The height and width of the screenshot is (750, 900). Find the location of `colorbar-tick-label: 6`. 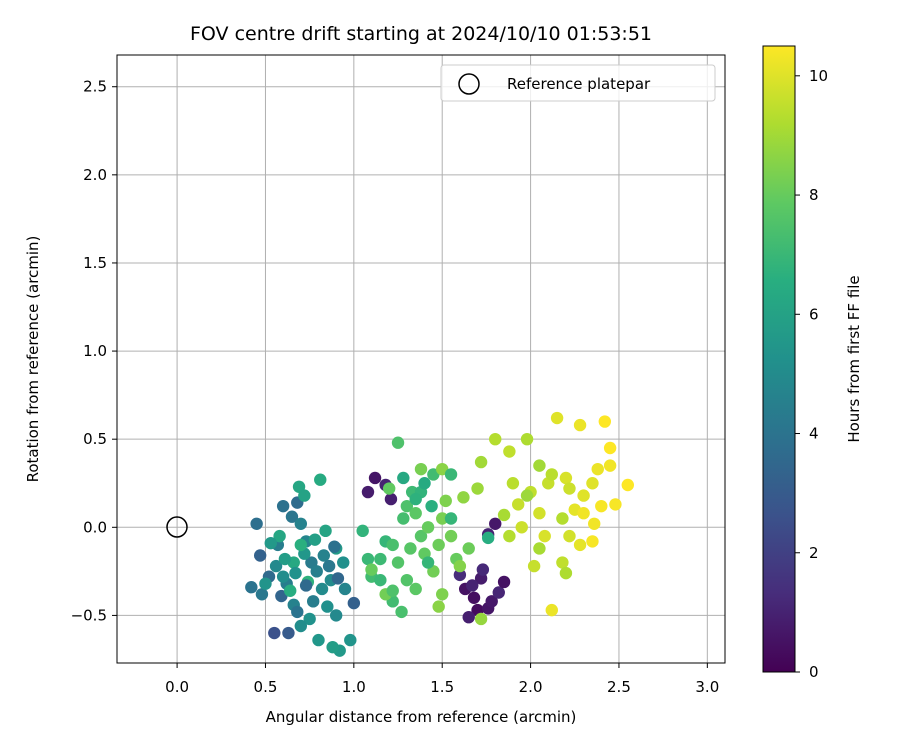

colorbar-tick-label: 6 is located at coordinates (814, 314).